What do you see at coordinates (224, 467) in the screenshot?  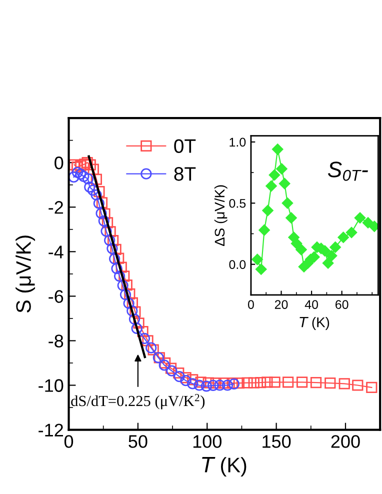 I see `x-axis-title: T (K)` at bounding box center [224, 467].